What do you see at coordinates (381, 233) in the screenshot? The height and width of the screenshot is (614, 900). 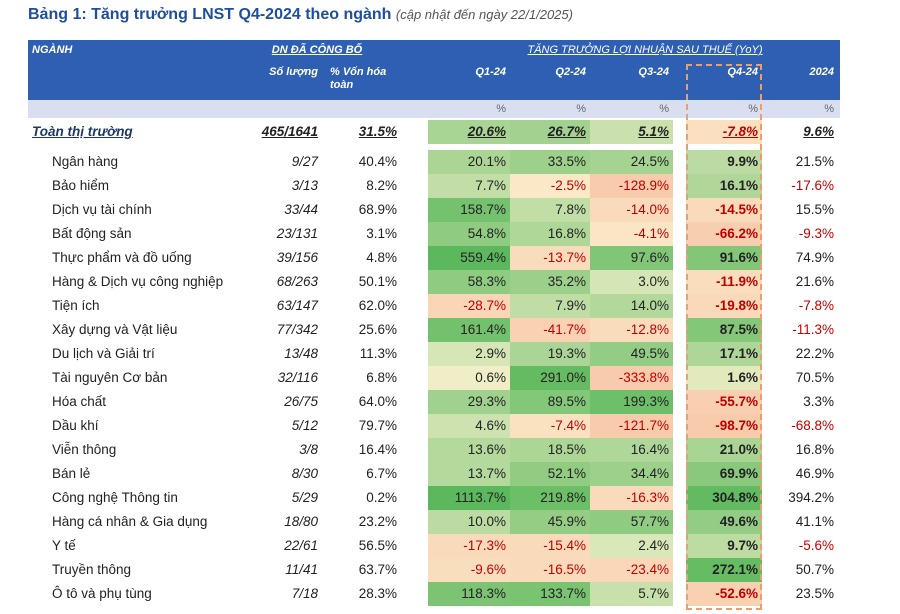 I see `cell: 3.1%` at bounding box center [381, 233].